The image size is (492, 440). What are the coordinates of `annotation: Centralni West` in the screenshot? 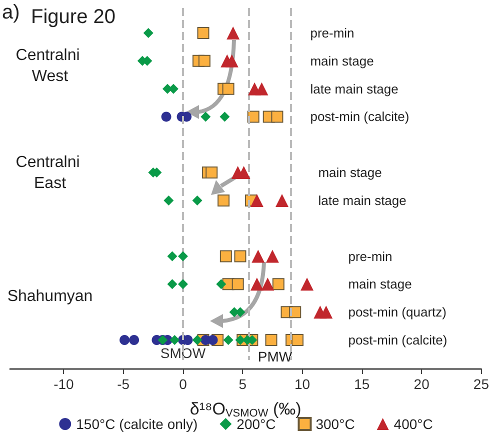 It's located at (50, 66).